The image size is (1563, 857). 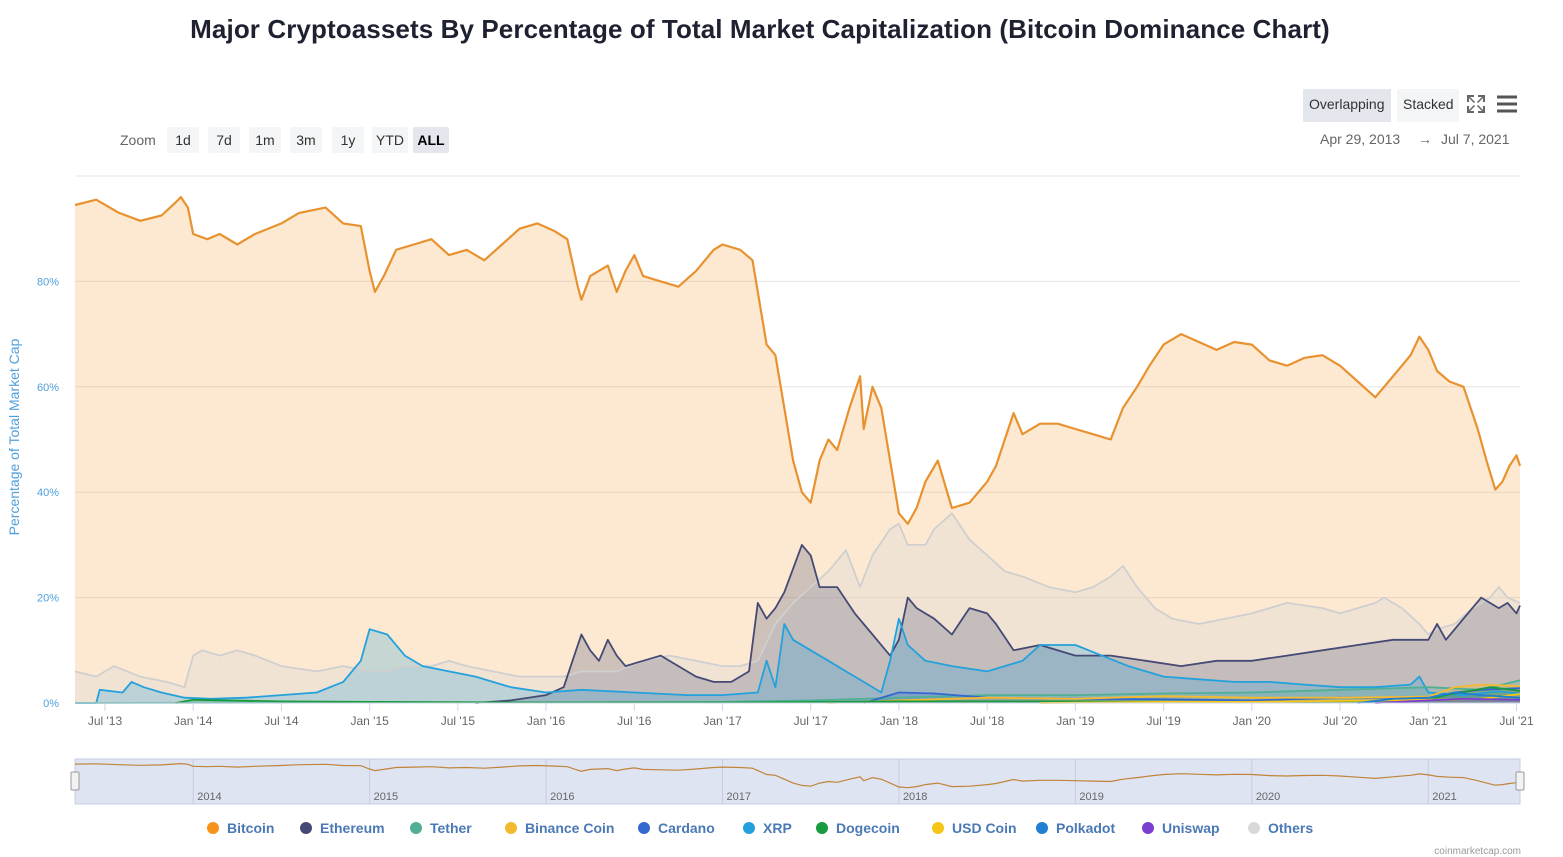 I want to click on range-from-date: Apr 29, 2013, so click(x=1360, y=139).